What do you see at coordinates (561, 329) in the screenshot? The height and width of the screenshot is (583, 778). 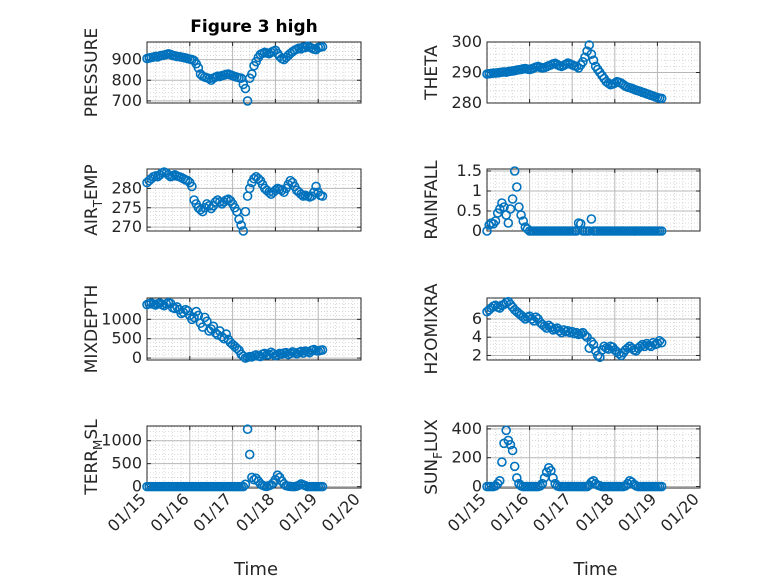 I see `panel-h2omixra: 246 H2OMIXRA` at bounding box center [561, 329].